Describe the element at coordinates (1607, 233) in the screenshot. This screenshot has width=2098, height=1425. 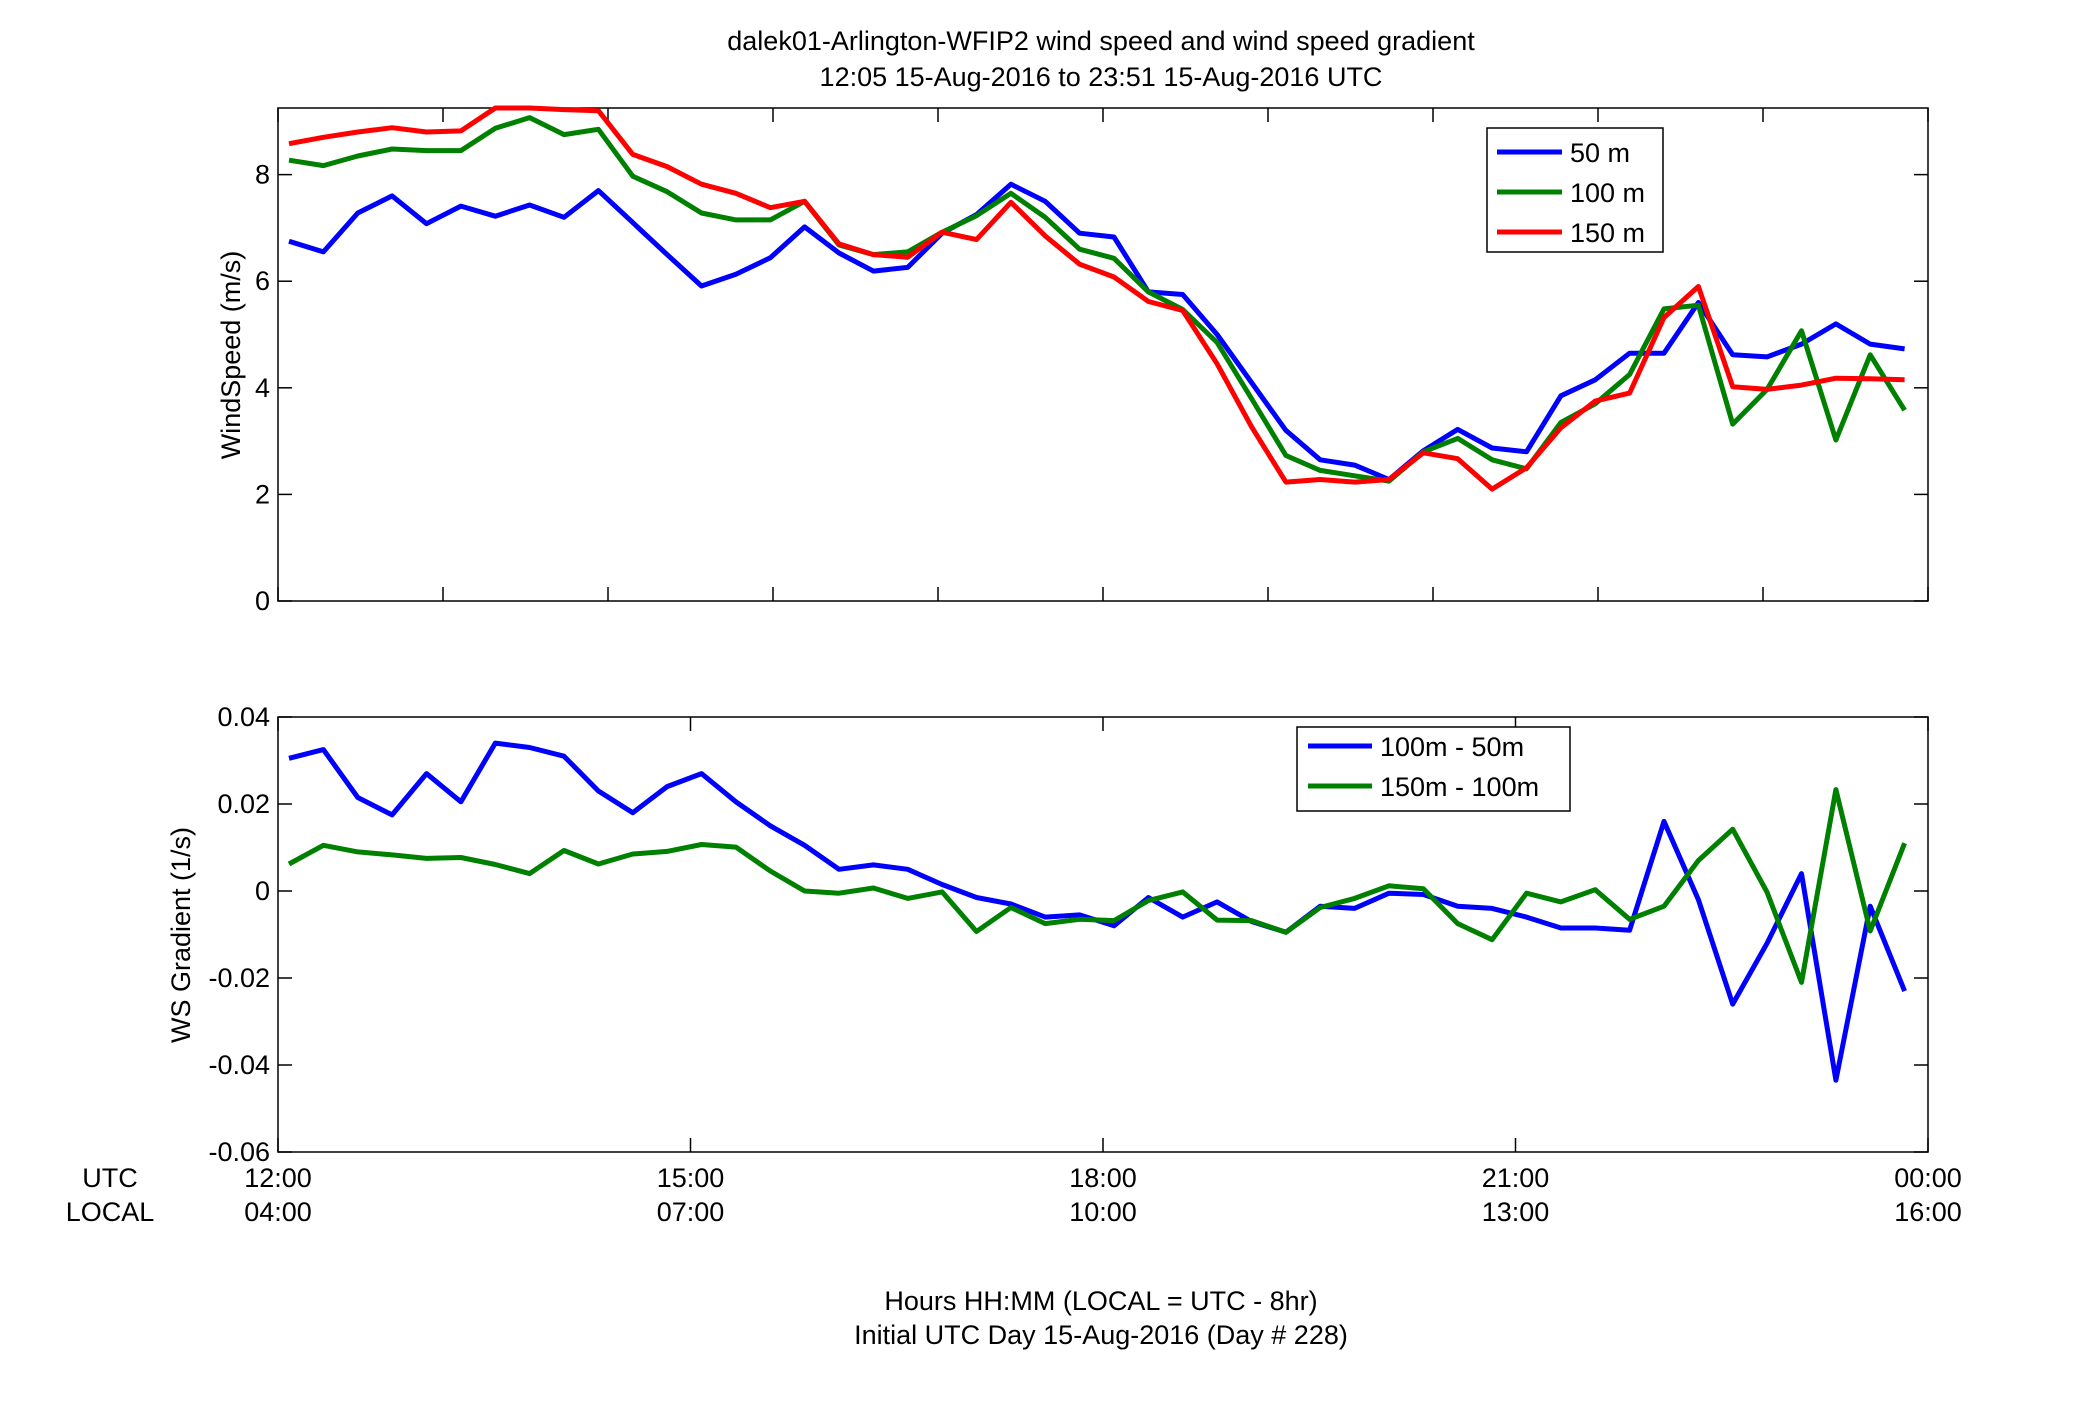
I see `legend-label-150m: 150 m` at that location.